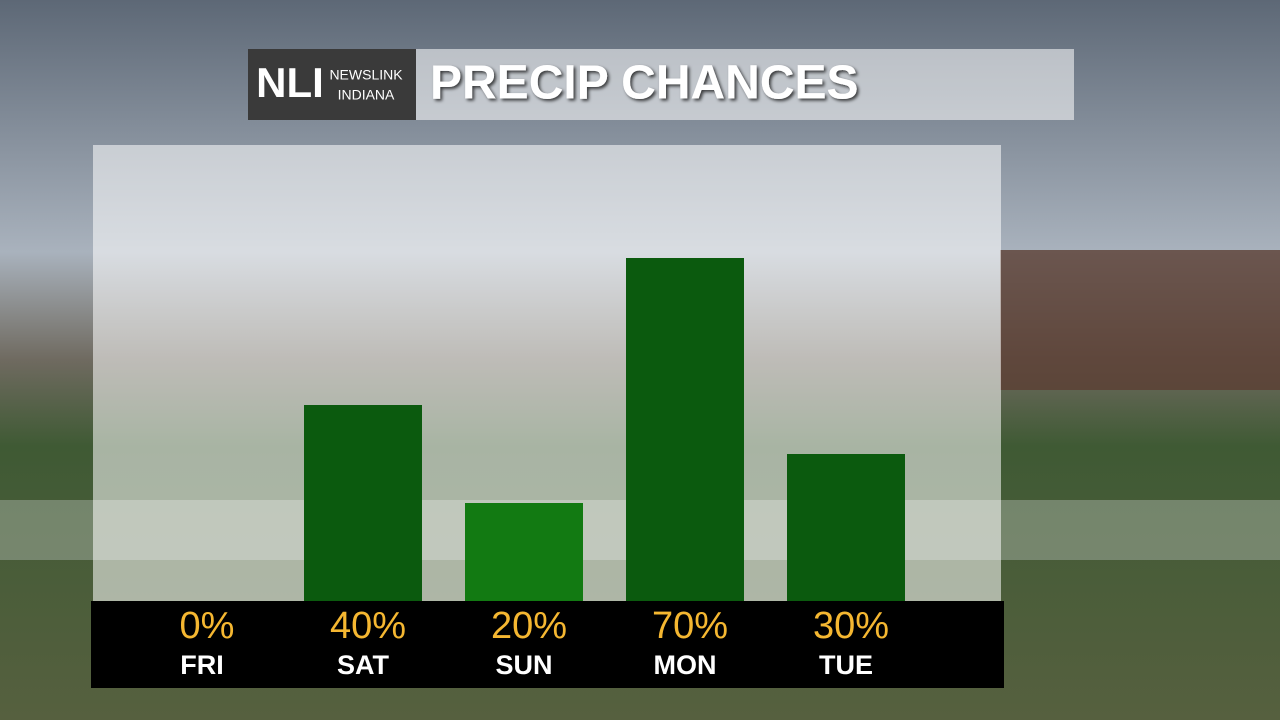 The image size is (1280, 720). What do you see at coordinates (529, 626) in the screenshot?
I see `value-label: 20%` at bounding box center [529, 626].